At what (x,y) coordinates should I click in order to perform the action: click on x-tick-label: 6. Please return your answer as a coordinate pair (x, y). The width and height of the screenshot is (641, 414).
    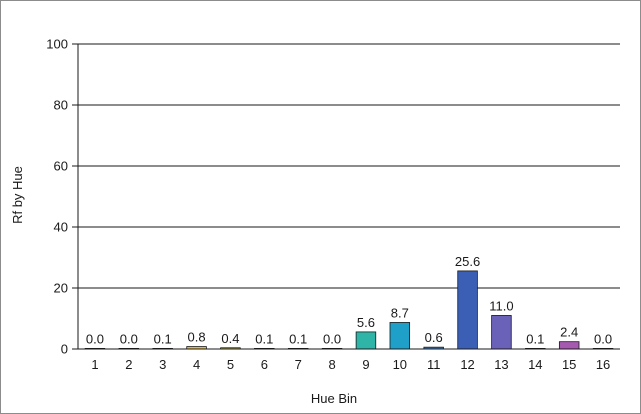
    Looking at the image, I should click on (264, 364).